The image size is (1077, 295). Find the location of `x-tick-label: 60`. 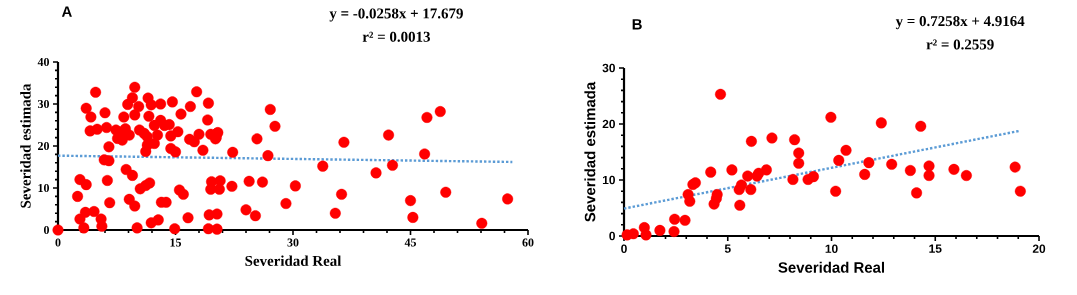

x-tick-label: 60 is located at coordinates (528, 242).